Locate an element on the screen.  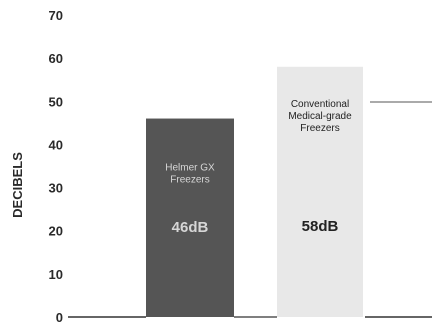
y-tick-label-50: 50 is located at coordinates (56, 101).